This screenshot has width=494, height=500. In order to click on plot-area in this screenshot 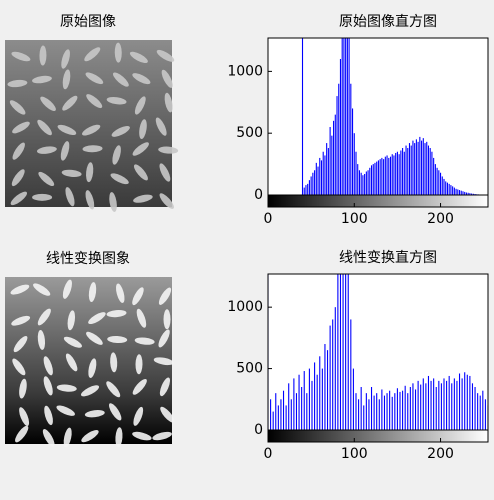, I will do `click(378, 352)`.